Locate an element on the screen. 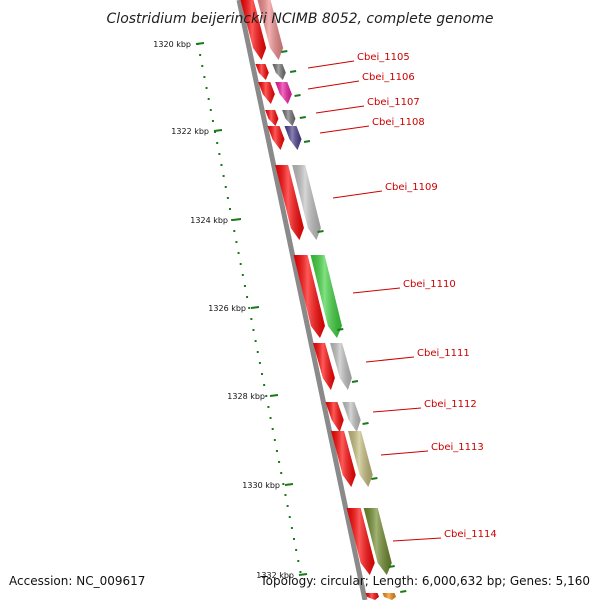  gene-label-text: Cbei_1107 is located at coordinates (393, 102).